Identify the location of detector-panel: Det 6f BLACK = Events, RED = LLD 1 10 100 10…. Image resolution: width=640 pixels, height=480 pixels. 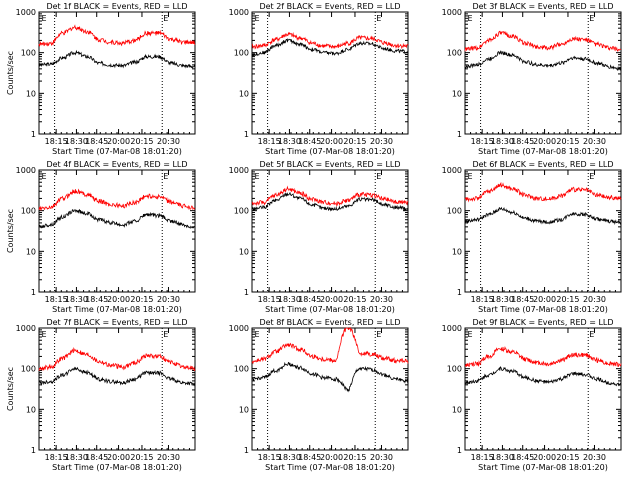
(532, 237).